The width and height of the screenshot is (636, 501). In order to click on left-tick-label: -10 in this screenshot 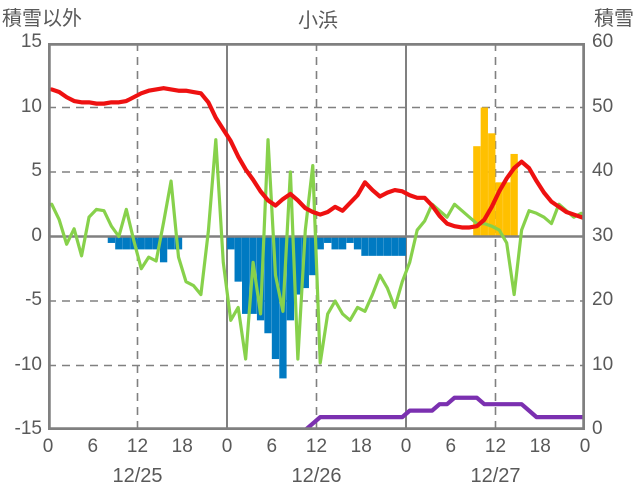, I will do `click(28, 364)`.